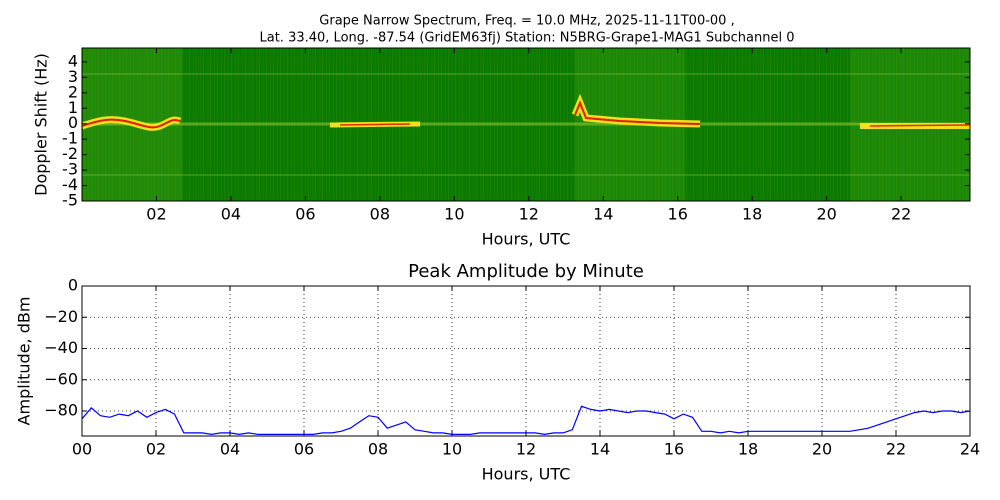 The image size is (1000, 500). What do you see at coordinates (73, 76) in the screenshot?
I see `y-tick-label: 3` at bounding box center [73, 76].